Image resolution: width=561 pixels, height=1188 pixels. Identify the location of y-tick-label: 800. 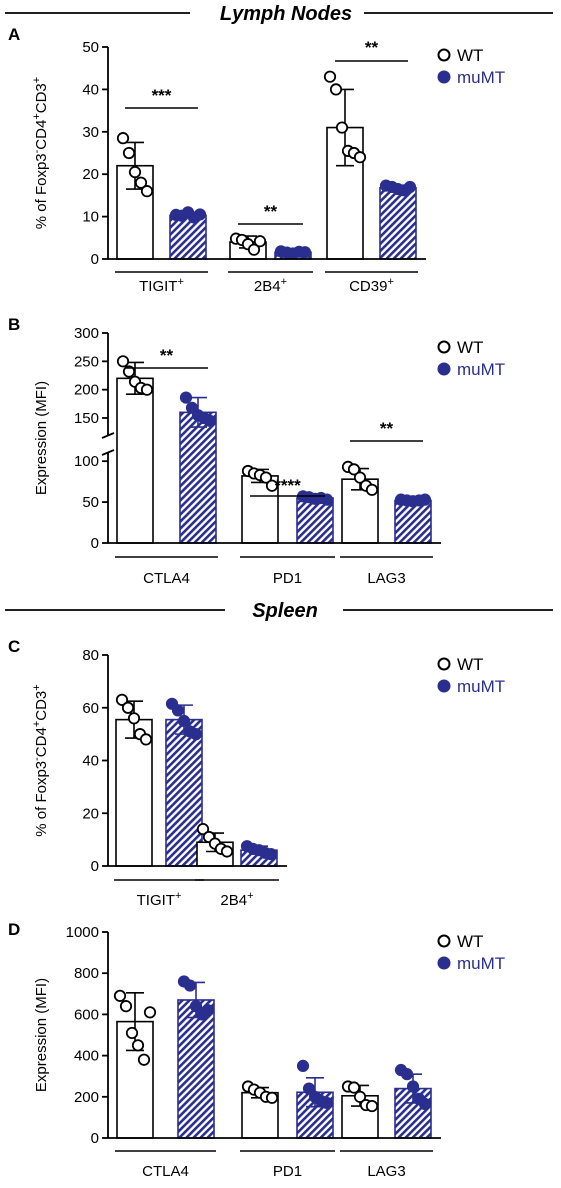
(86, 973).